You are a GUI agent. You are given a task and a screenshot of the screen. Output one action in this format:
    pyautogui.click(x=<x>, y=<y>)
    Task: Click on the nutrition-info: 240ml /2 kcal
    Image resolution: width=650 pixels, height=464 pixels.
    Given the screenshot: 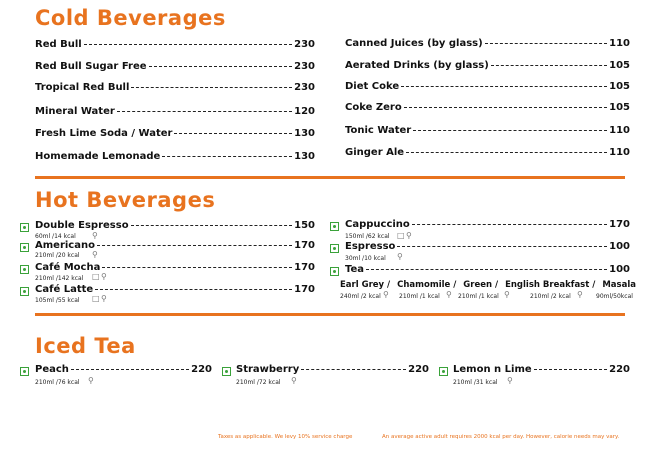 What is the action you would take?
    pyautogui.click(x=360, y=296)
    